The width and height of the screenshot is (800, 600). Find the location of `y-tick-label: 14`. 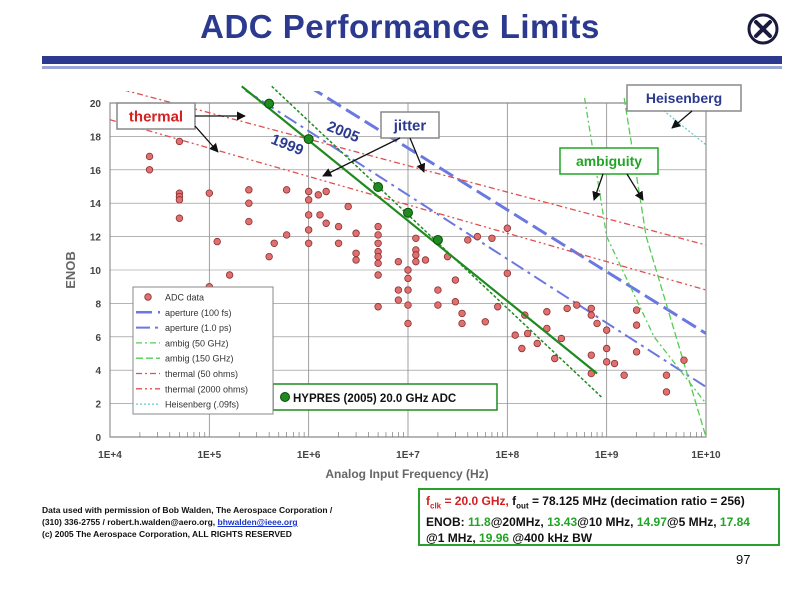

y-tick-label: 14 is located at coordinates (96, 204).